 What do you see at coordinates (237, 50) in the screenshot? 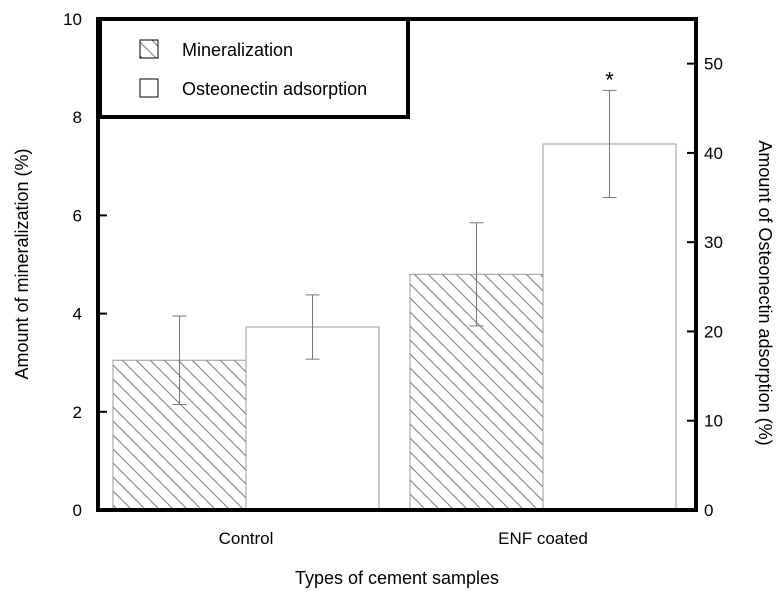
I see `legend-label-mineralization: Mineralization` at bounding box center [237, 50].